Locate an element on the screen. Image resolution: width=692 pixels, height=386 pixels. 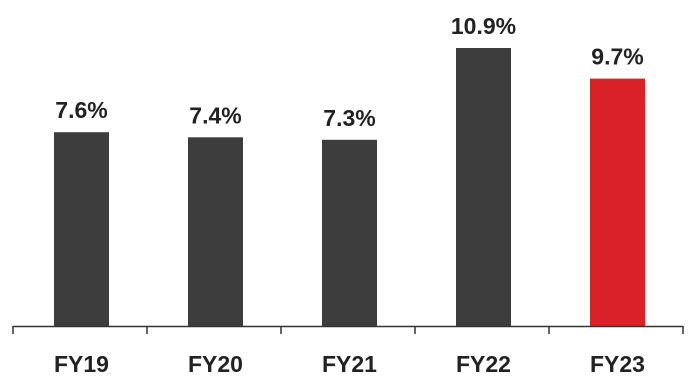
bar-fy19 is located at coordinates (81, 229).